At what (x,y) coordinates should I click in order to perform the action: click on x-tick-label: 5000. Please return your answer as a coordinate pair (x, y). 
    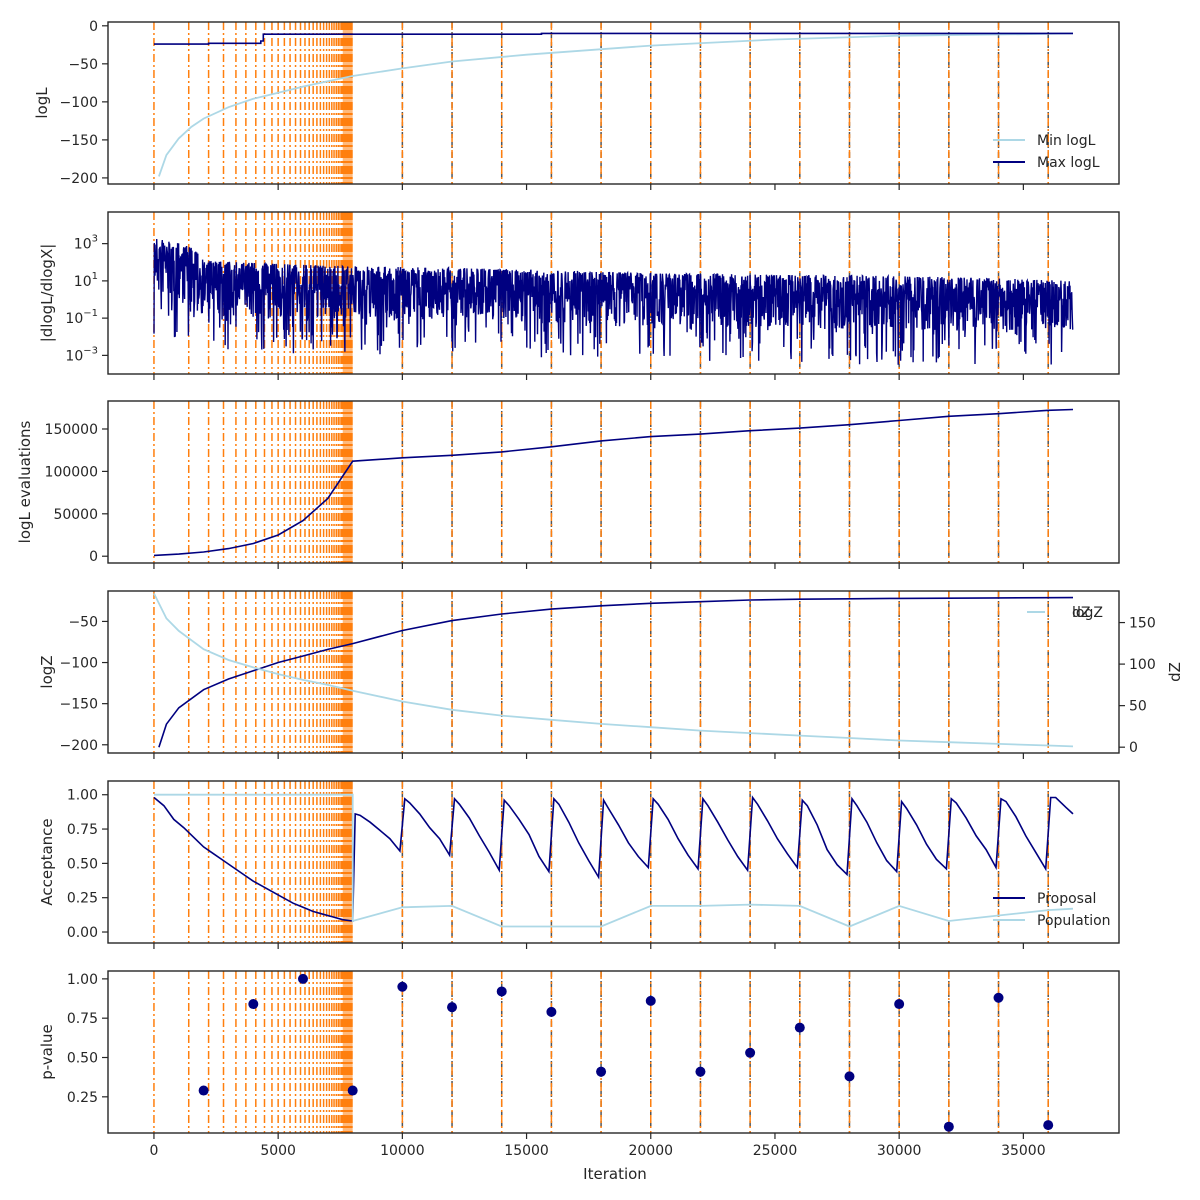
    Looking at the image, I should click on (278, 1151).